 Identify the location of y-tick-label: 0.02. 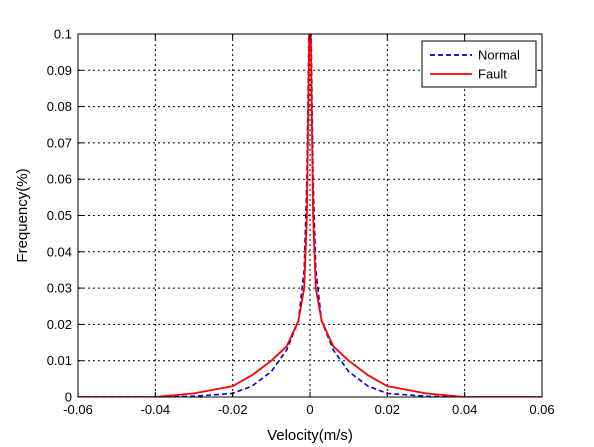
(59, 324).